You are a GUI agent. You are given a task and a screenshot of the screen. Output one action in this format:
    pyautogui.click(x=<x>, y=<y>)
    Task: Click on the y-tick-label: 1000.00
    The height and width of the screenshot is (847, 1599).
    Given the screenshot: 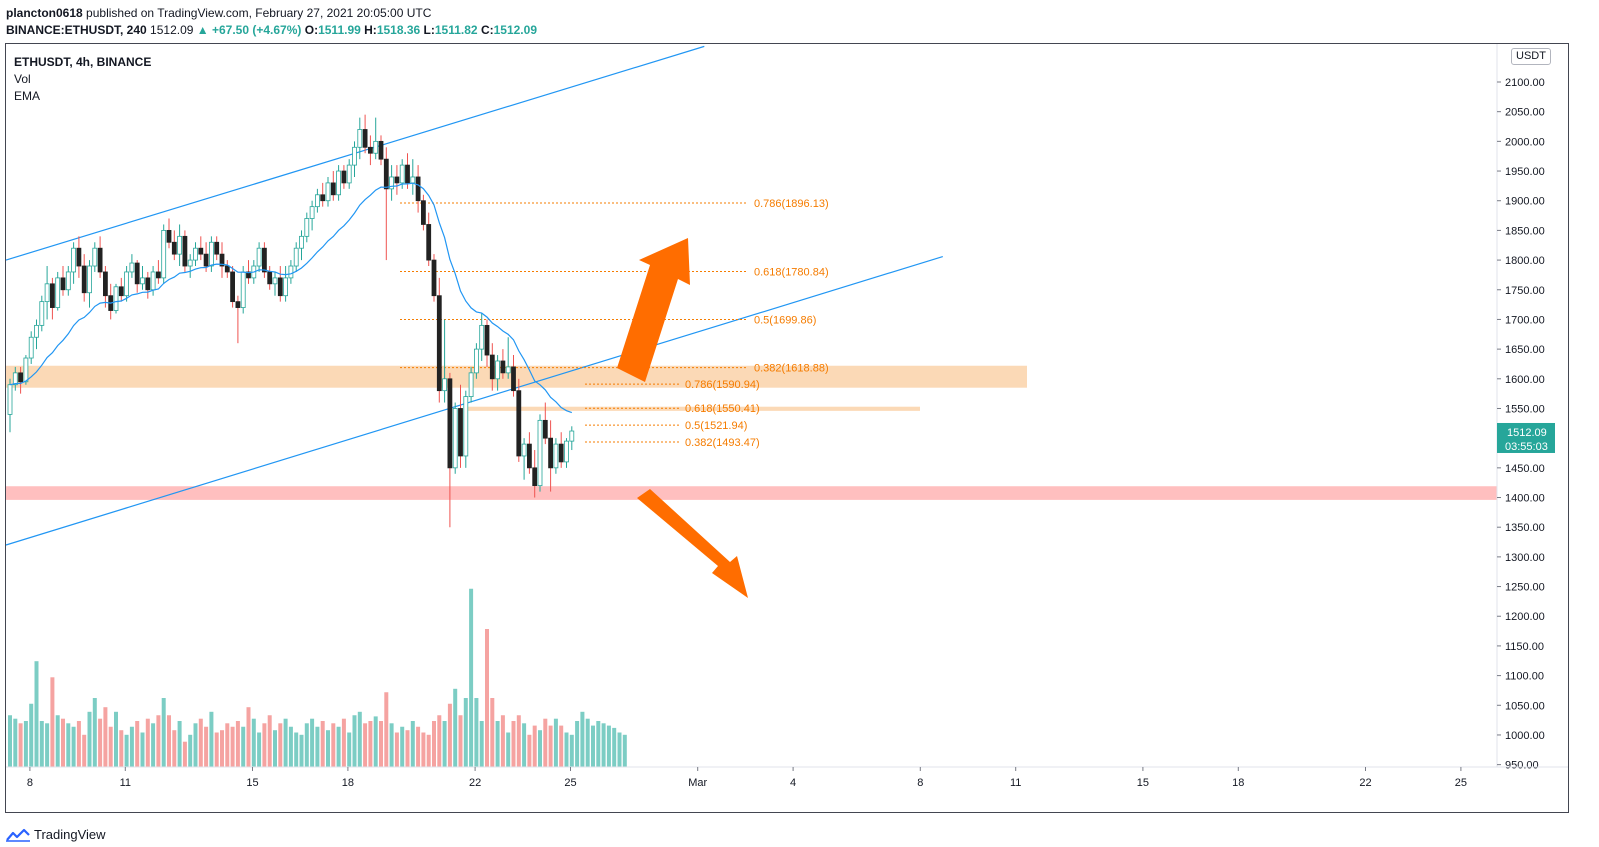 What is the action you would take?
    pyautogui.click(x=1525, y=736)
    